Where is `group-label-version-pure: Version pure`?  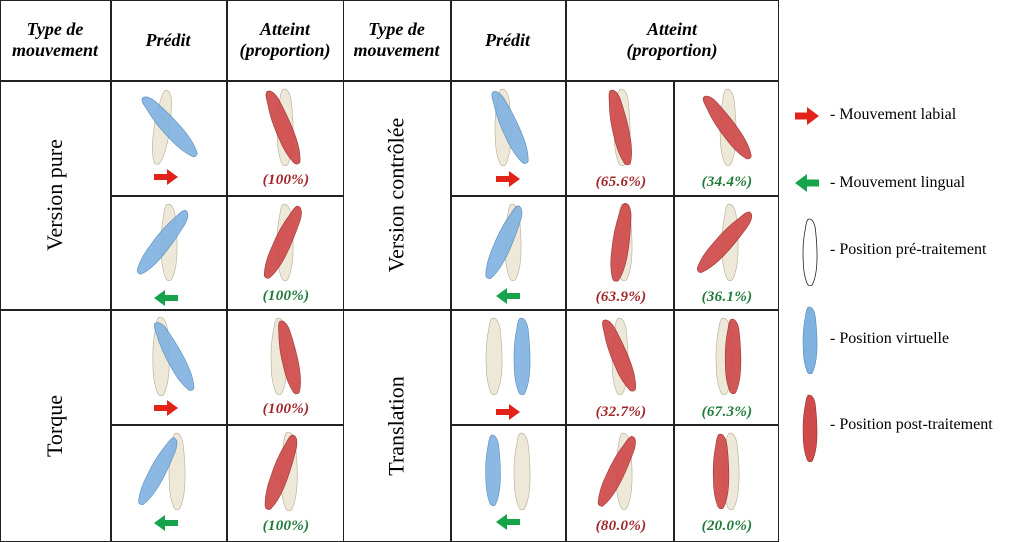
group-label-version-pure: Version pure is located at coordinates (54, 194).